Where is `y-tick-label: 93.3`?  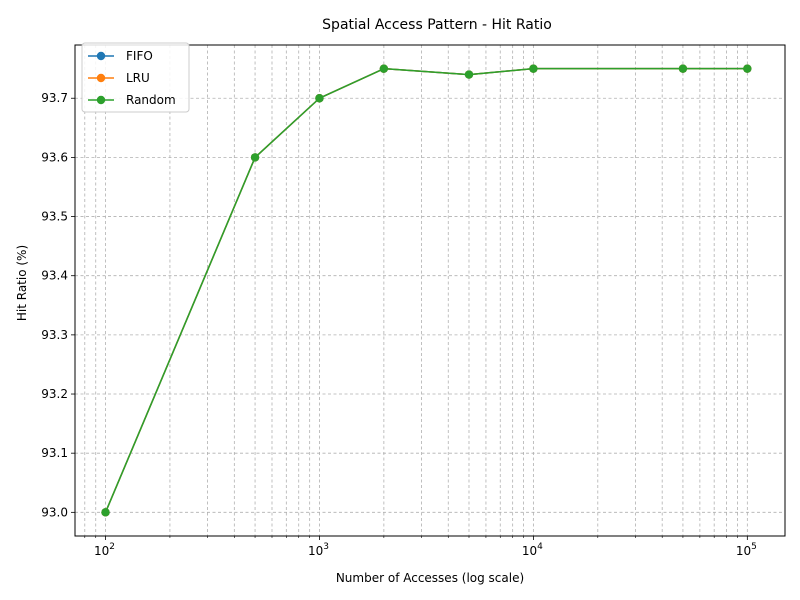 y-tick-label: 93.3 is located at coordinates (54, 335).